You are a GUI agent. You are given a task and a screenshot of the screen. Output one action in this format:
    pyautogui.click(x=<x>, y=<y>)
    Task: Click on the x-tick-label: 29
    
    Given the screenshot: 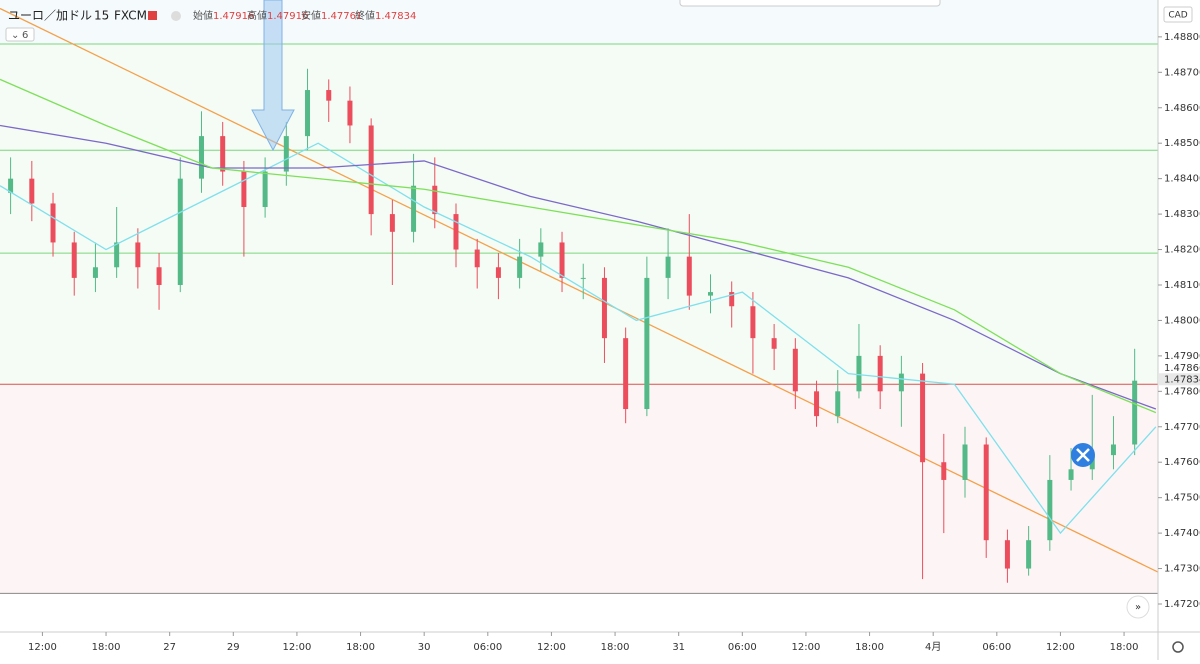 What is the action you would take?
    pyautogui.click(x=233, y=647)
    